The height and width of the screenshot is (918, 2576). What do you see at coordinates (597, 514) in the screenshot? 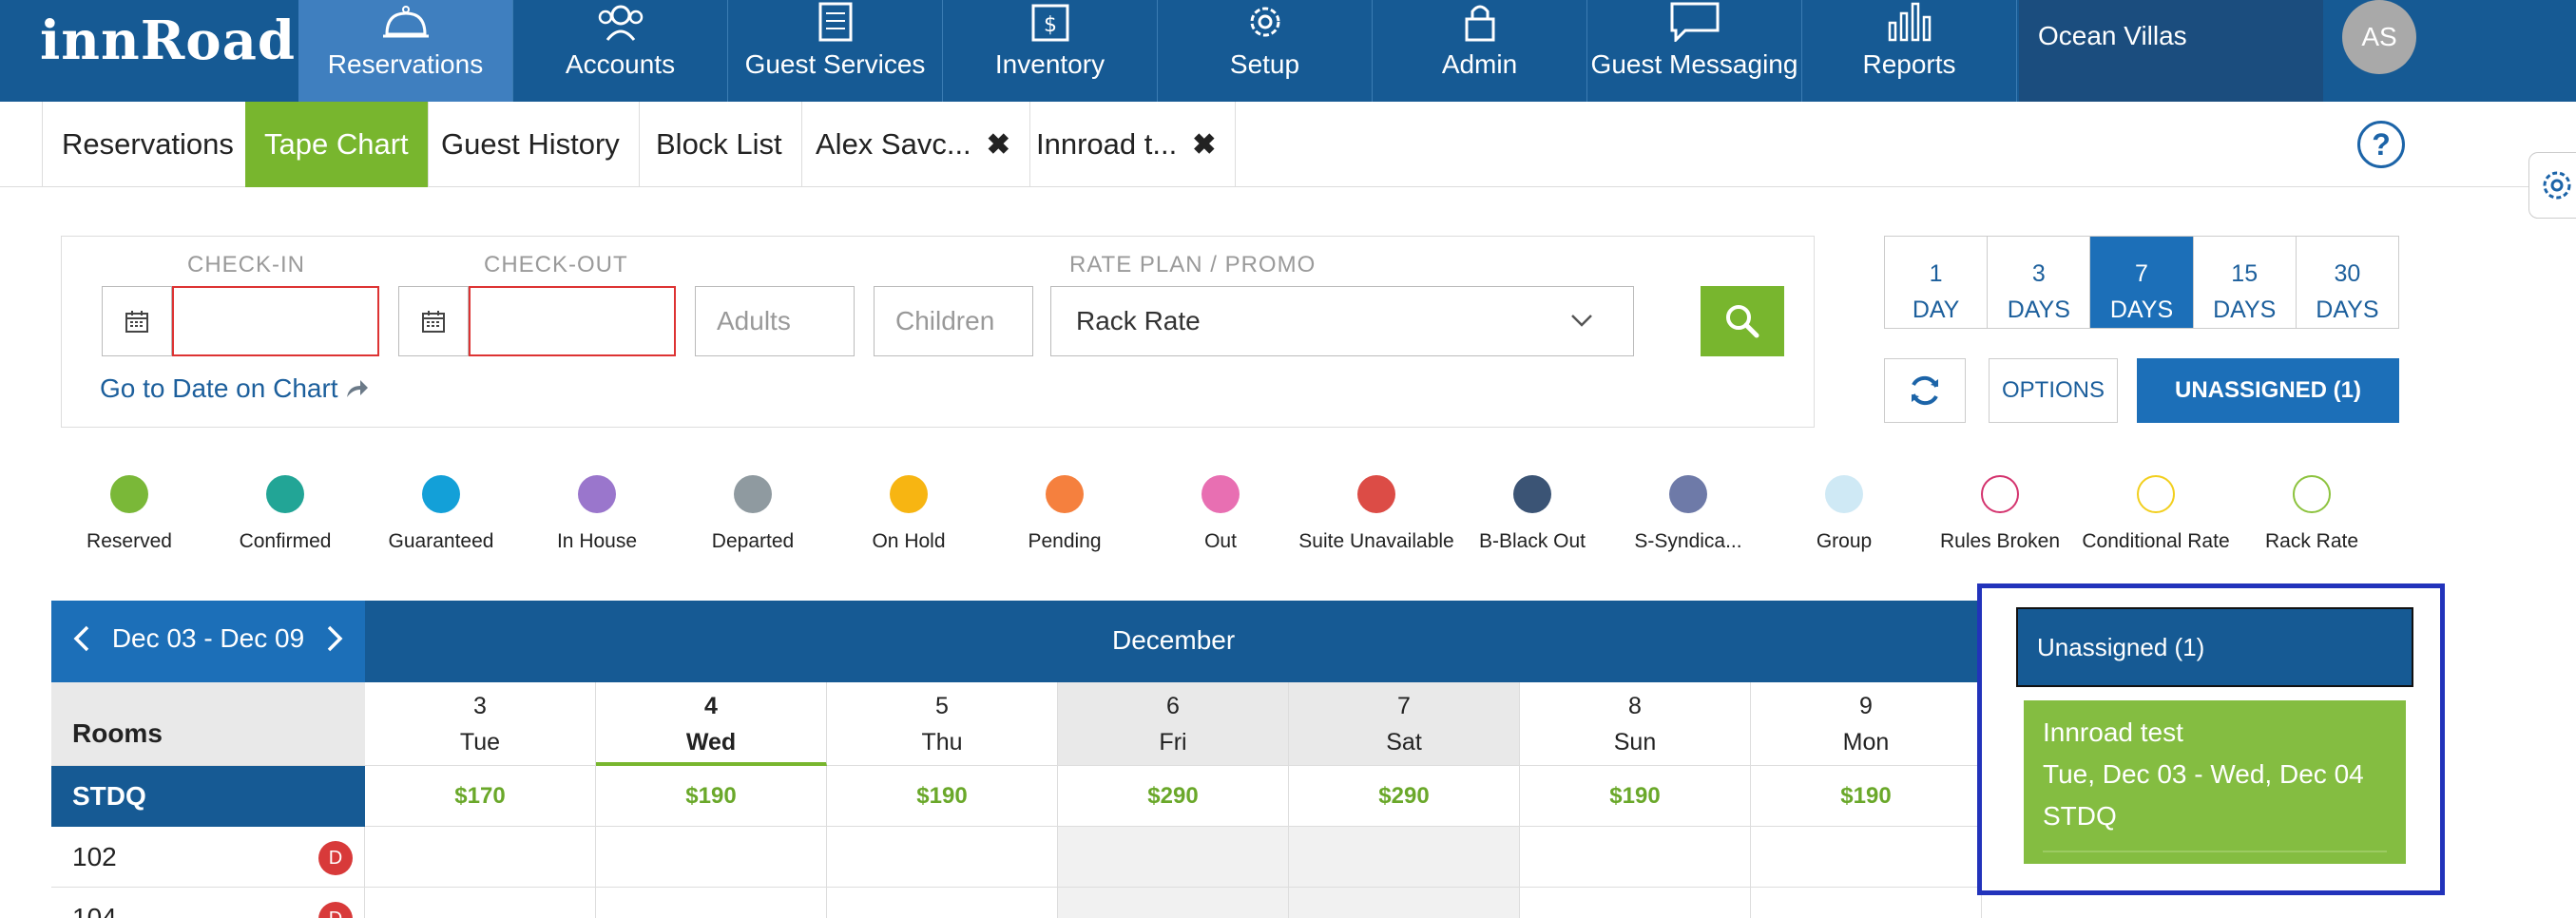
I see `legend-item: In House` at bounding box center [597, 514].